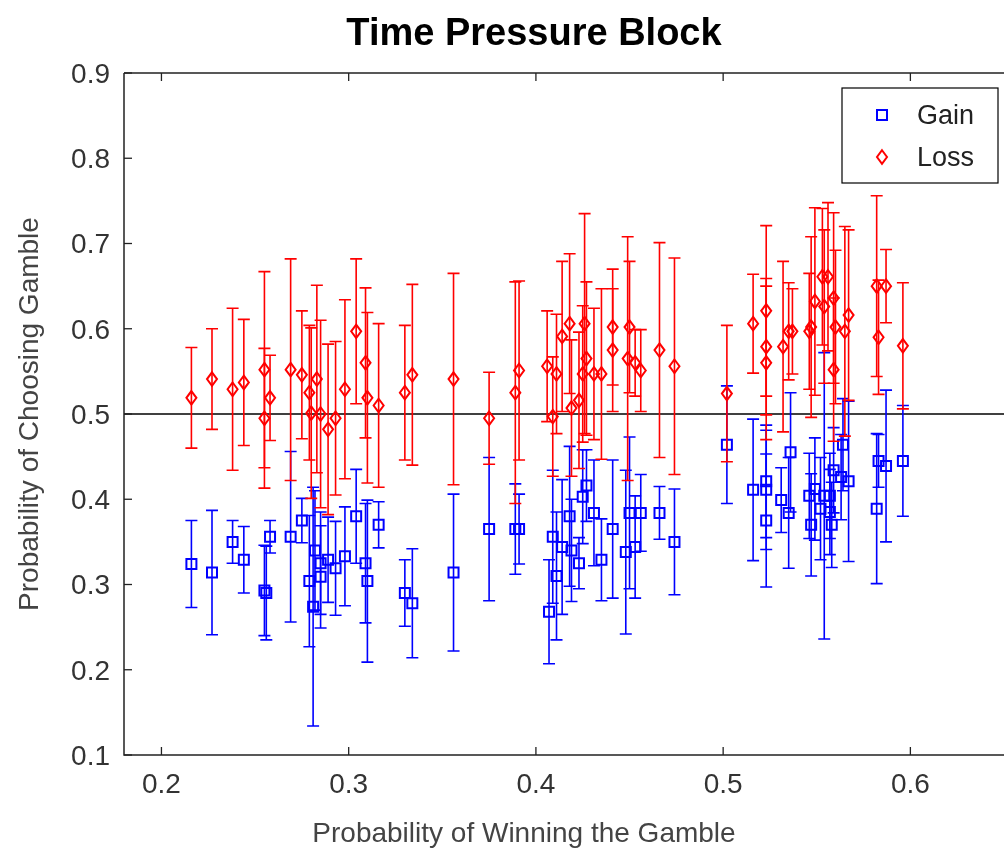 Image resolution: width=1006 pixels, height=863 pixels. Describe the element at coordinates (161, 783) in the screenshot. I see `x-tick-label: 0.2` at that location.